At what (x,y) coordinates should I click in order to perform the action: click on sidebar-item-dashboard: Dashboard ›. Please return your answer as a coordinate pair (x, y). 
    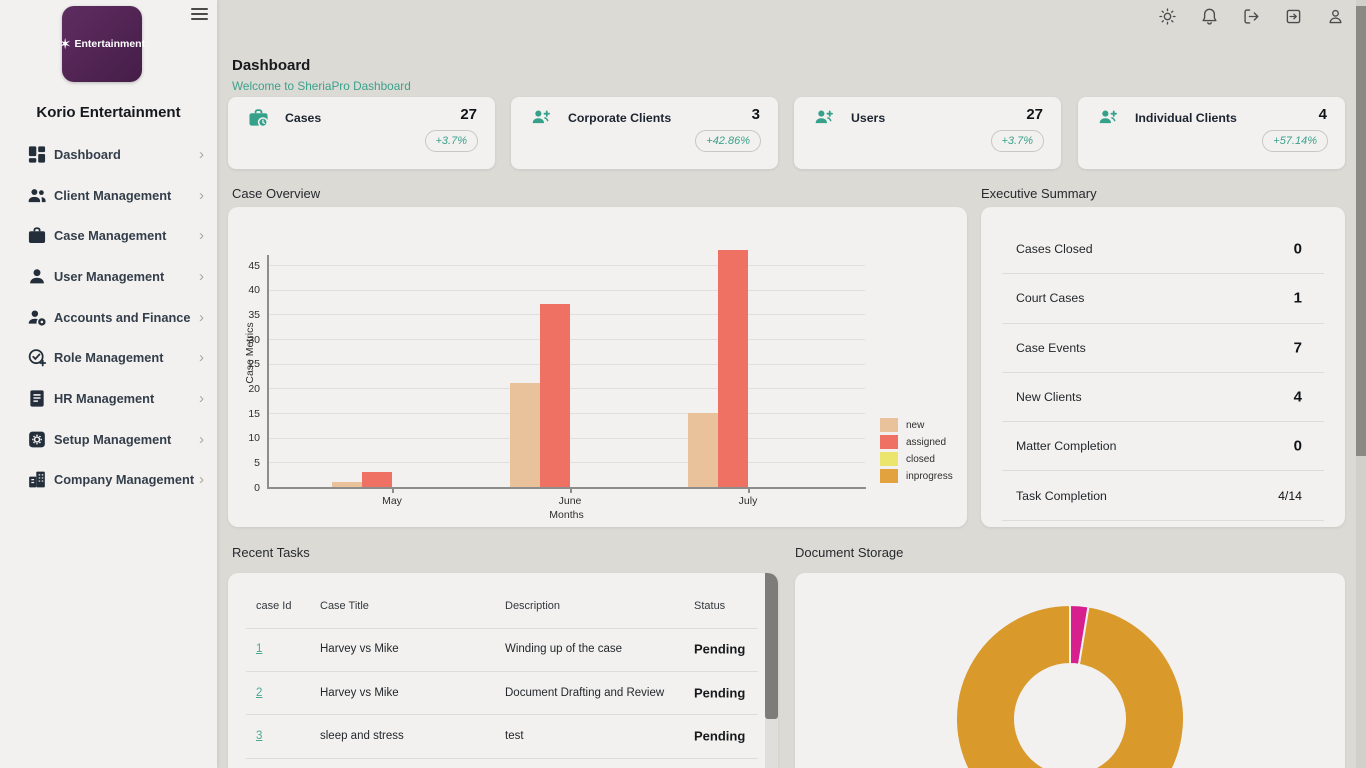
    Looking at the image, I should click on (108, 154).